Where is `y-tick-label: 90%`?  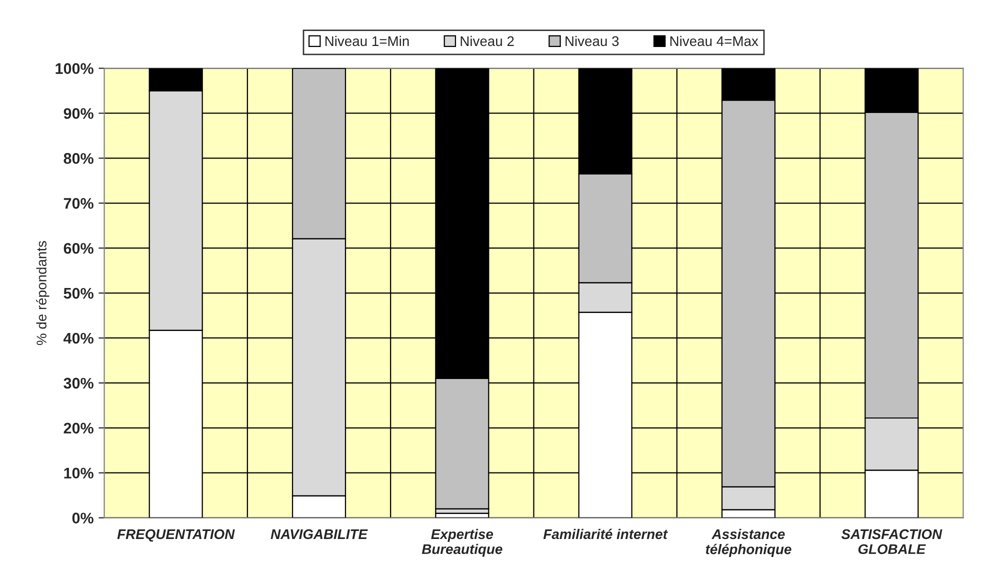 y-tick-label: 90% is located at coordinates (79, 113).